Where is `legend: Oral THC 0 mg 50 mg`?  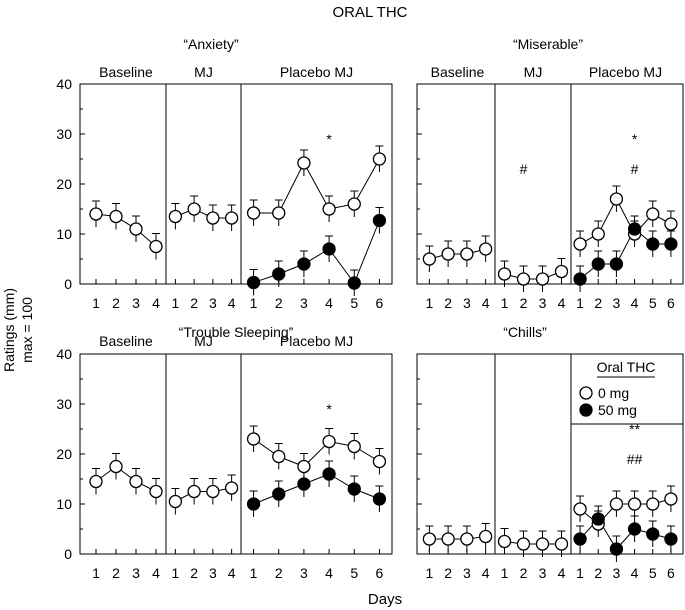
legend: Oral THC 0 mg 50 mg is located at coordinates (617, 388).